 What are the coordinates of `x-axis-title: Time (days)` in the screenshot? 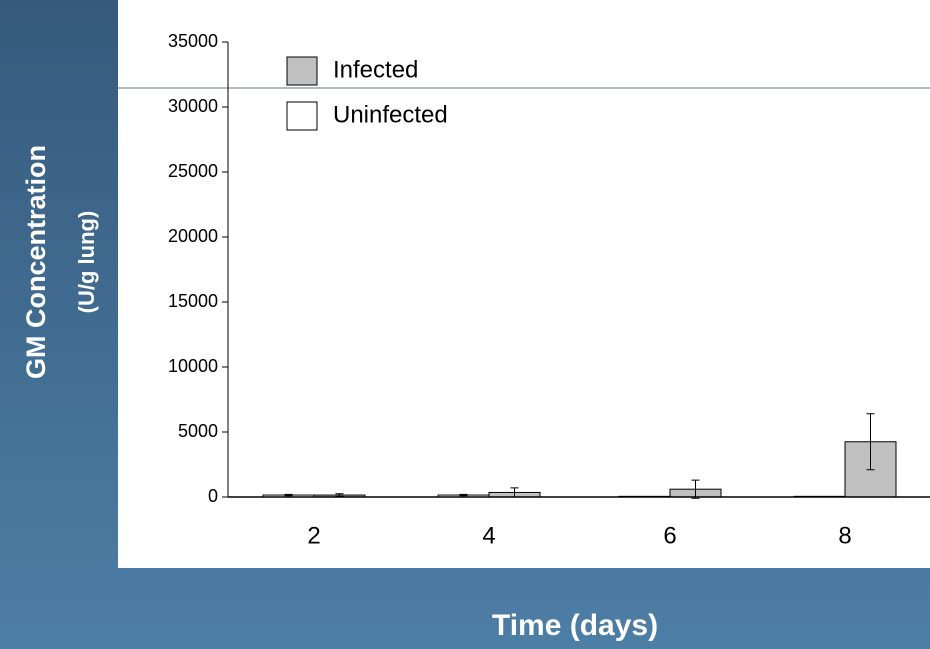 It's located at (575, 625).